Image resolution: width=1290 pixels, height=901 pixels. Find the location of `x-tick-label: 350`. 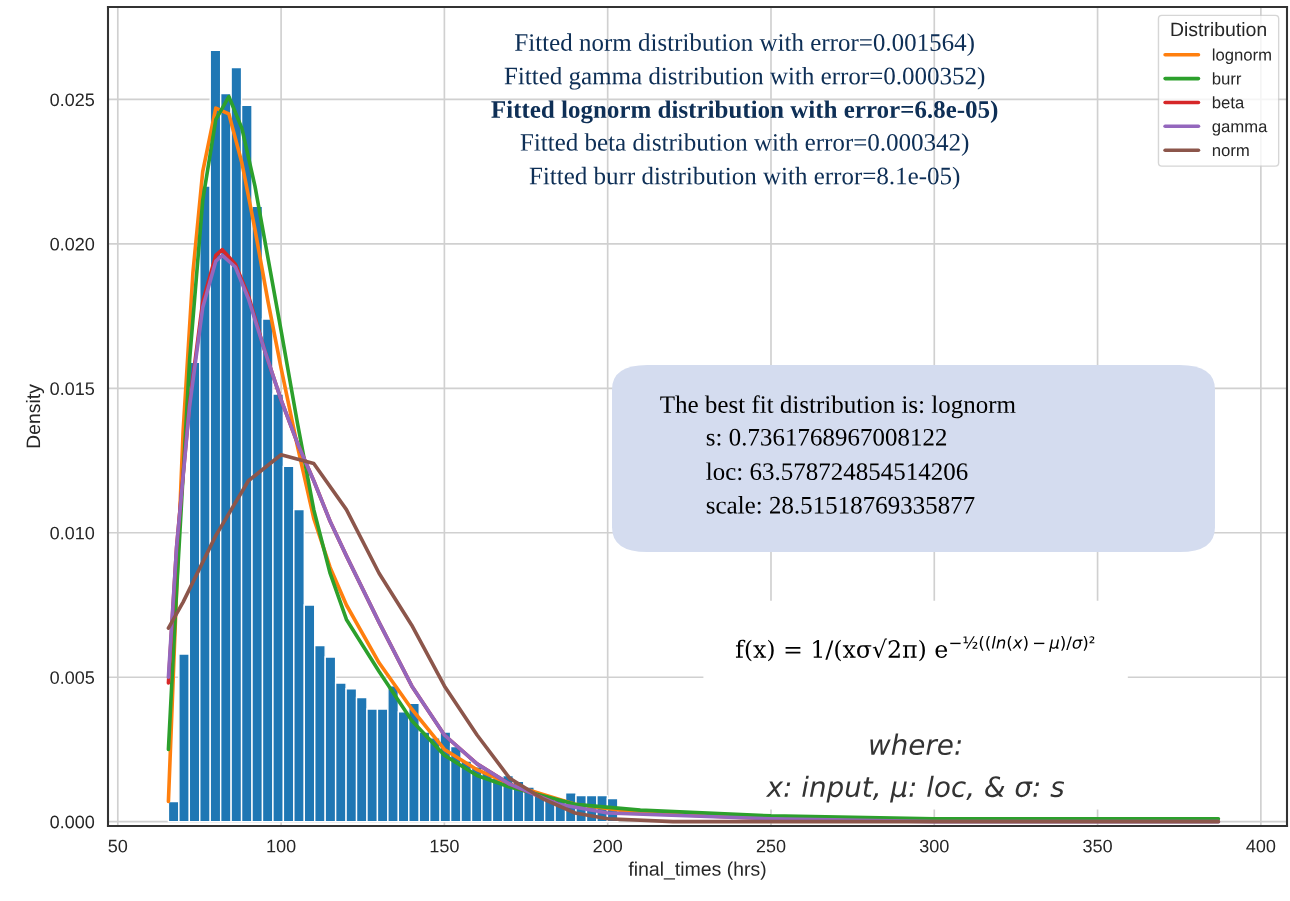

x-tick-label: 350 is located at coordinates (1097, 846).